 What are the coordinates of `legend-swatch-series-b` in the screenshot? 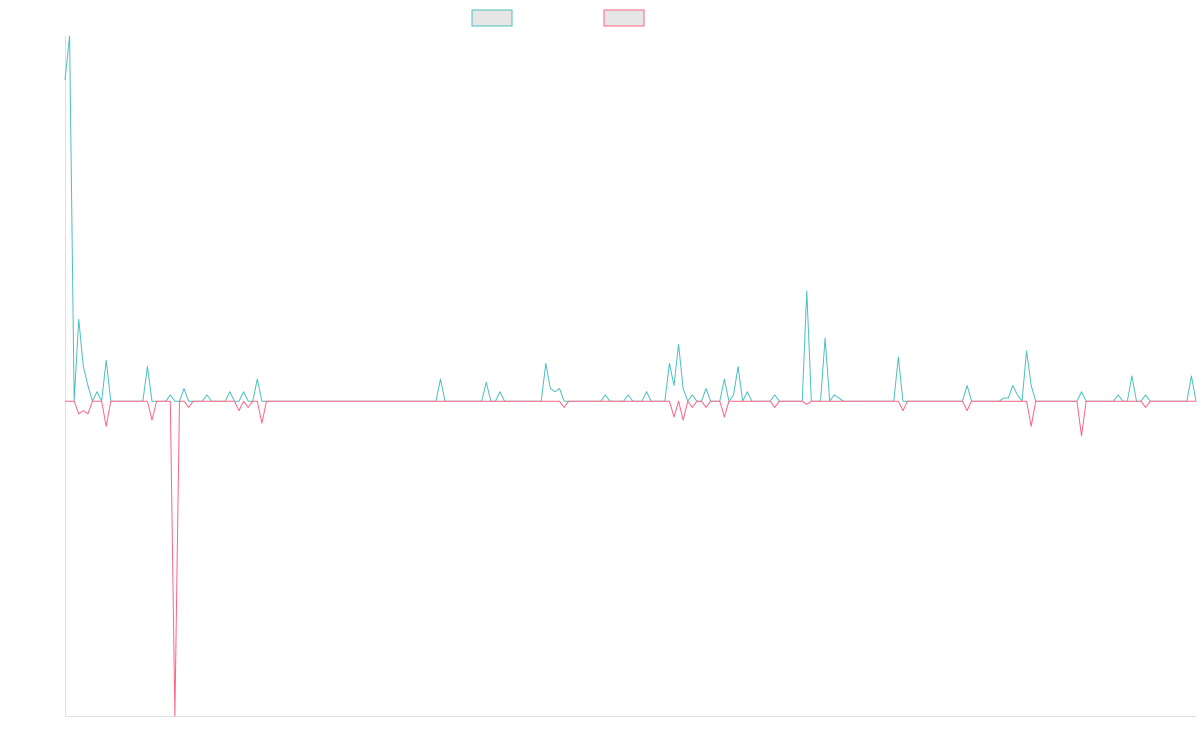 It's located at (624, 18).